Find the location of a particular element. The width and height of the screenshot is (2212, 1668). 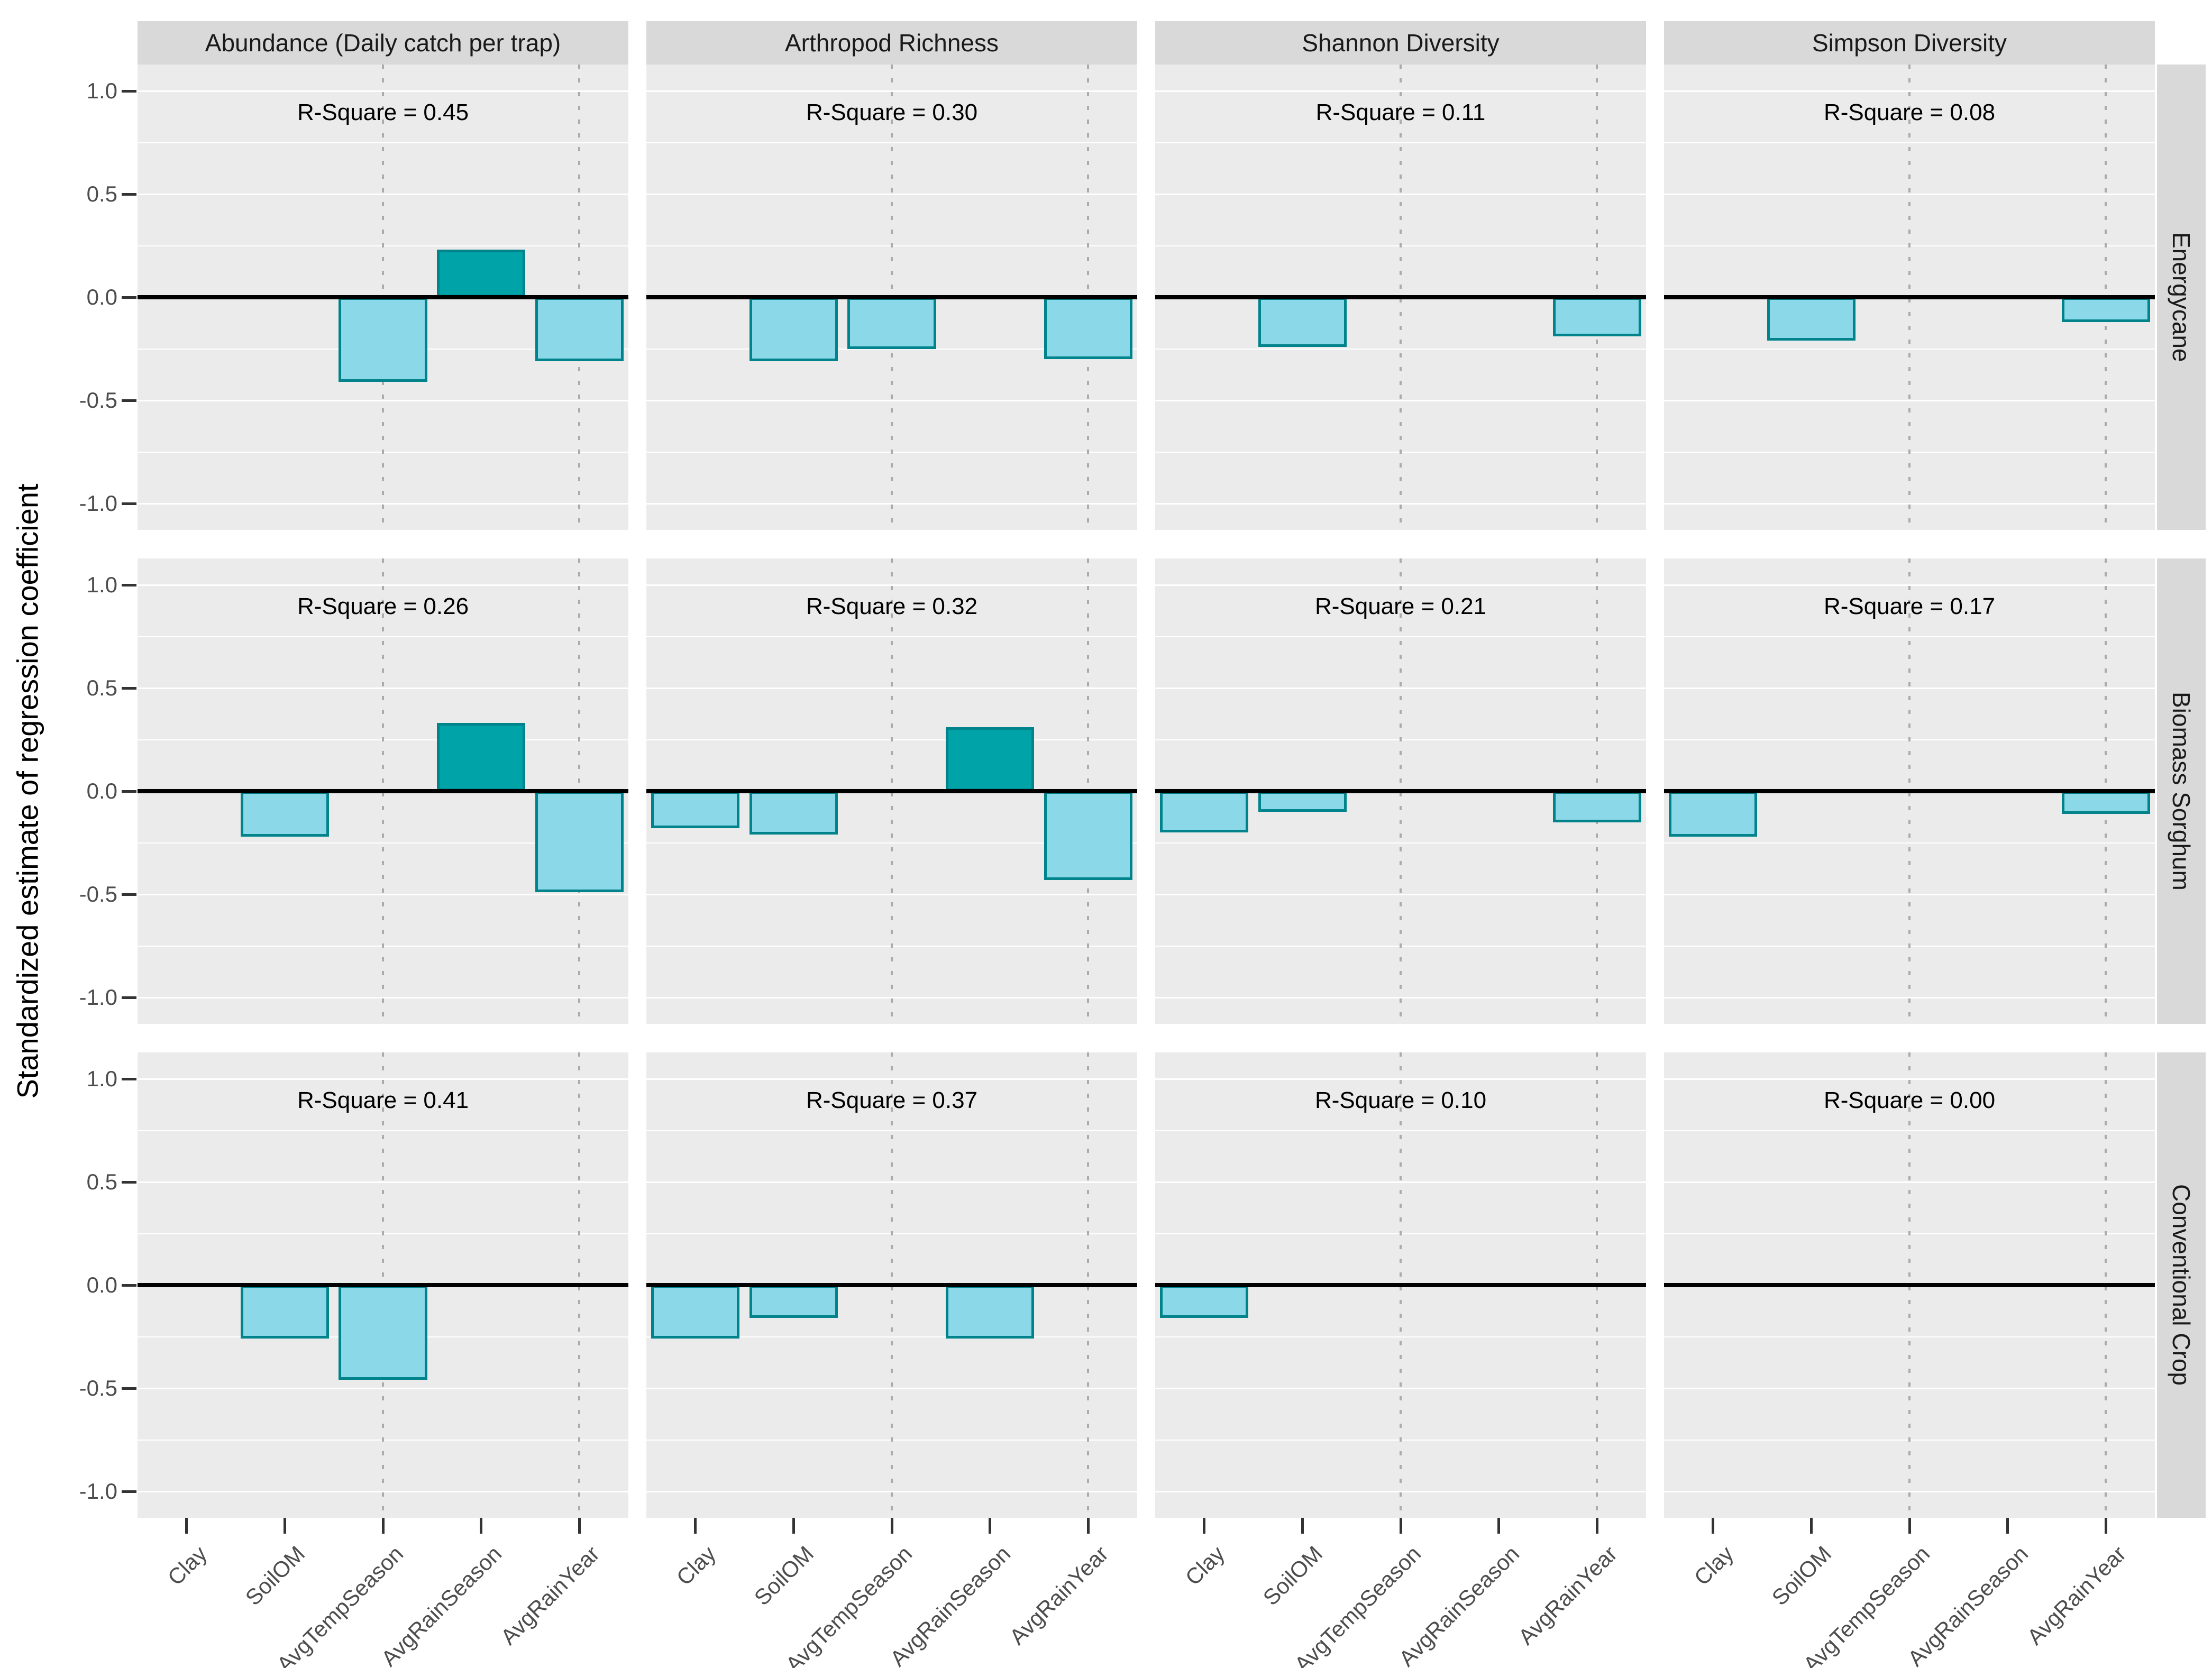

facet-panel: R-Square = 0.10 is located at coordinates (1400, 1285).